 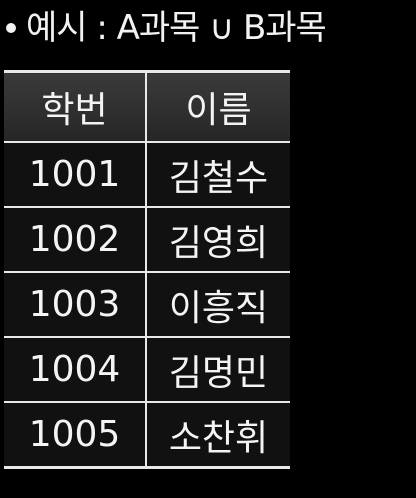 I want to click on table-row: 1005 소찬휘, so click(x=147, y=435).